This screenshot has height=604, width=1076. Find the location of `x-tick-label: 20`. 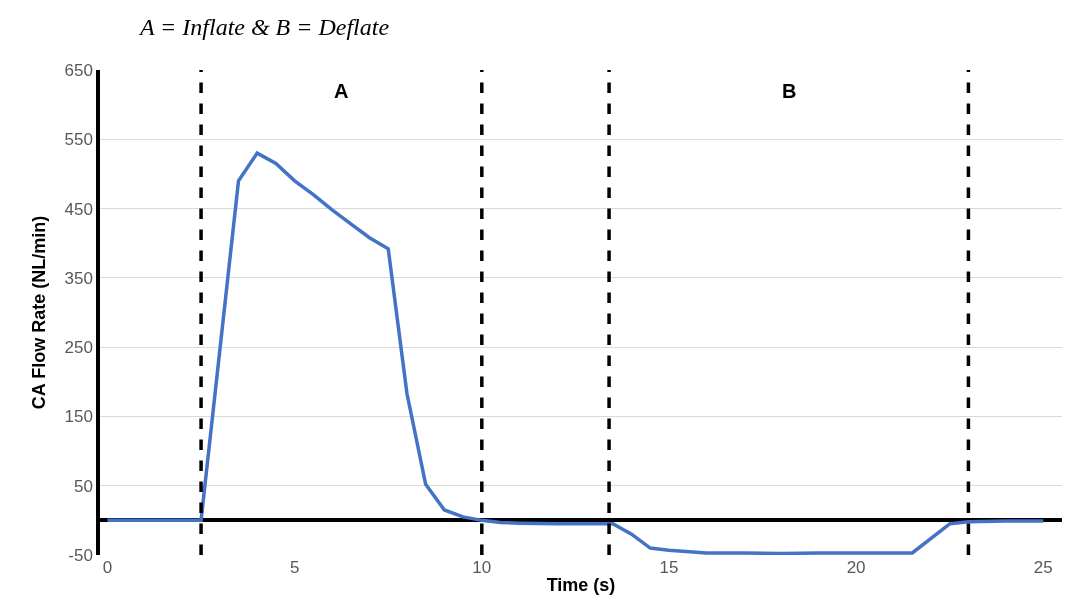

x-tick-label: 20 is located at coordinates (856, 567).